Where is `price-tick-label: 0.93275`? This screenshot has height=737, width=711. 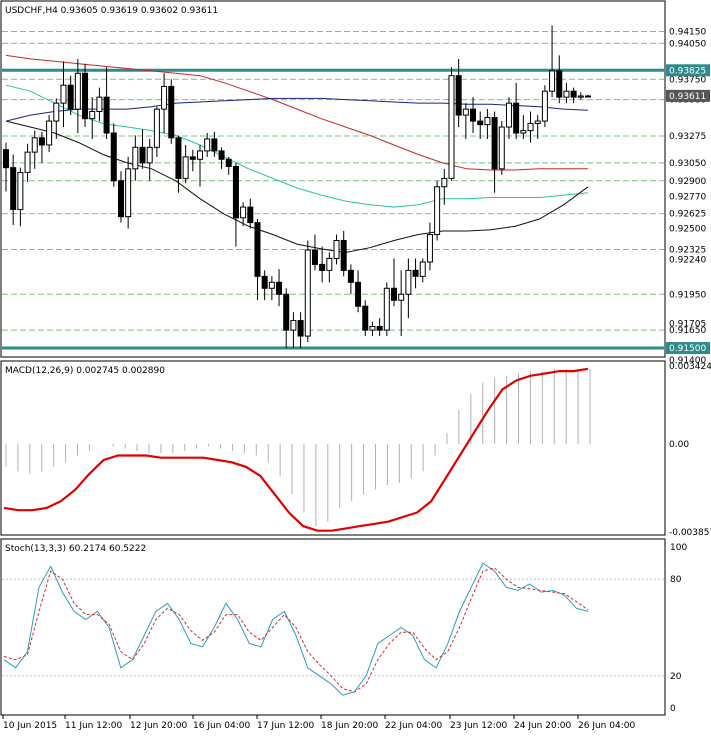
price-tick-label: 0.93275 is located at coordinates (687, 137).